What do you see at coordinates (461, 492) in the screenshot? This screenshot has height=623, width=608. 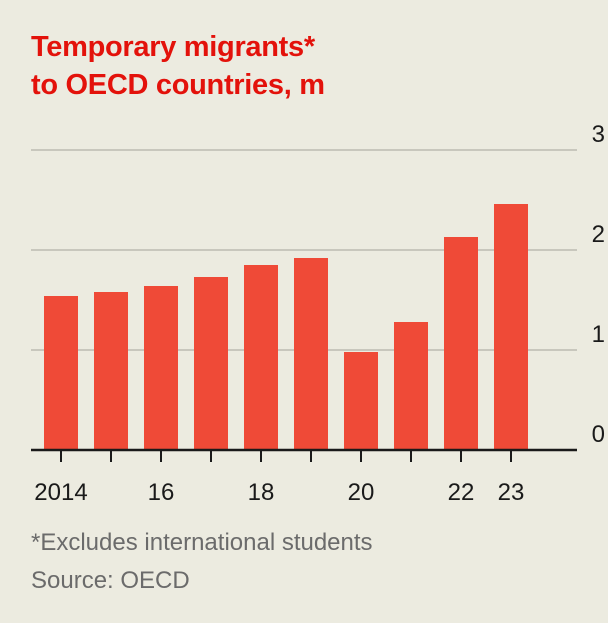 I see `x-tick-label-2022: 22` at bounding box center [461, 492].